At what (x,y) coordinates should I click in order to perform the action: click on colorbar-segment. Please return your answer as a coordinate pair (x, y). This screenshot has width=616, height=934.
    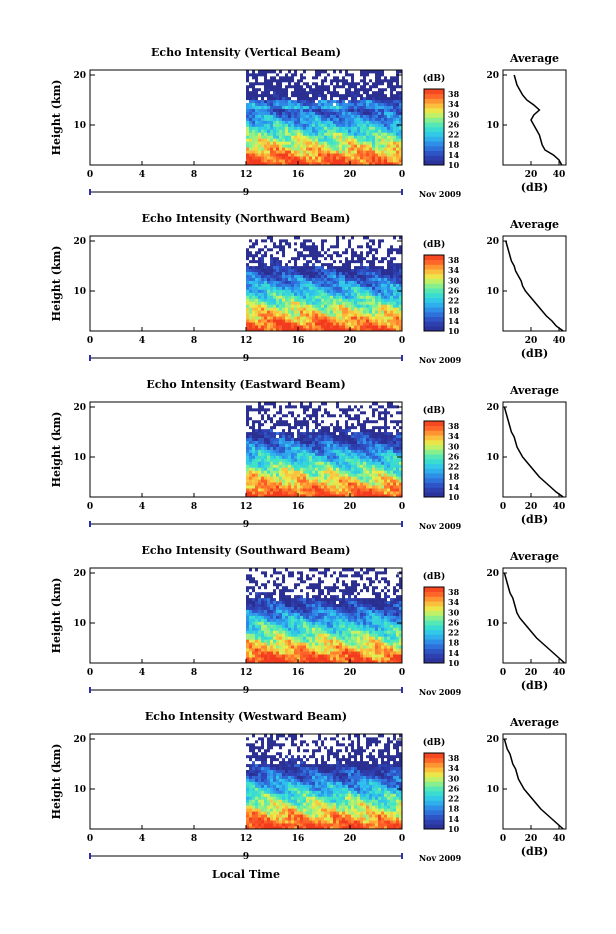
    Looking at the image, I should click on (434, 124).